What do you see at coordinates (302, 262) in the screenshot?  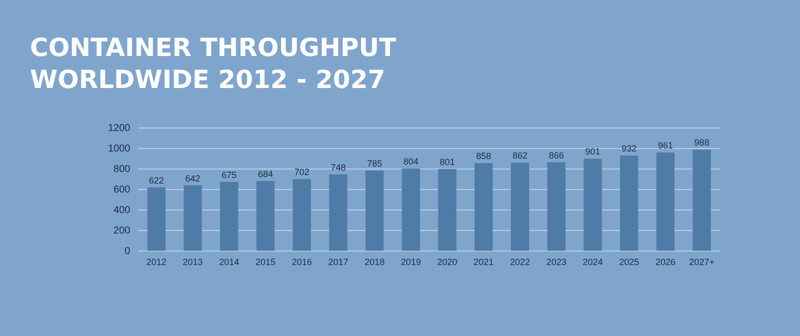 I see `x-tick-label: 2016` at bounding box center [302, 262].